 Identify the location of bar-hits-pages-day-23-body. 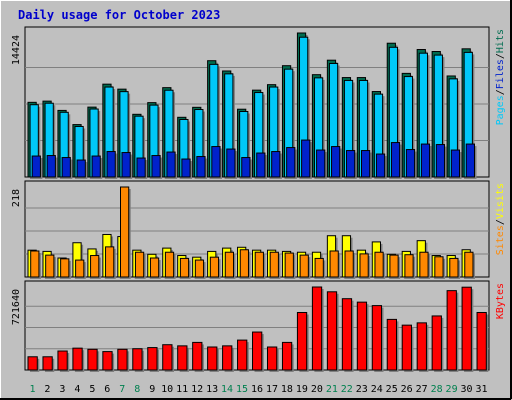
(365, 164).